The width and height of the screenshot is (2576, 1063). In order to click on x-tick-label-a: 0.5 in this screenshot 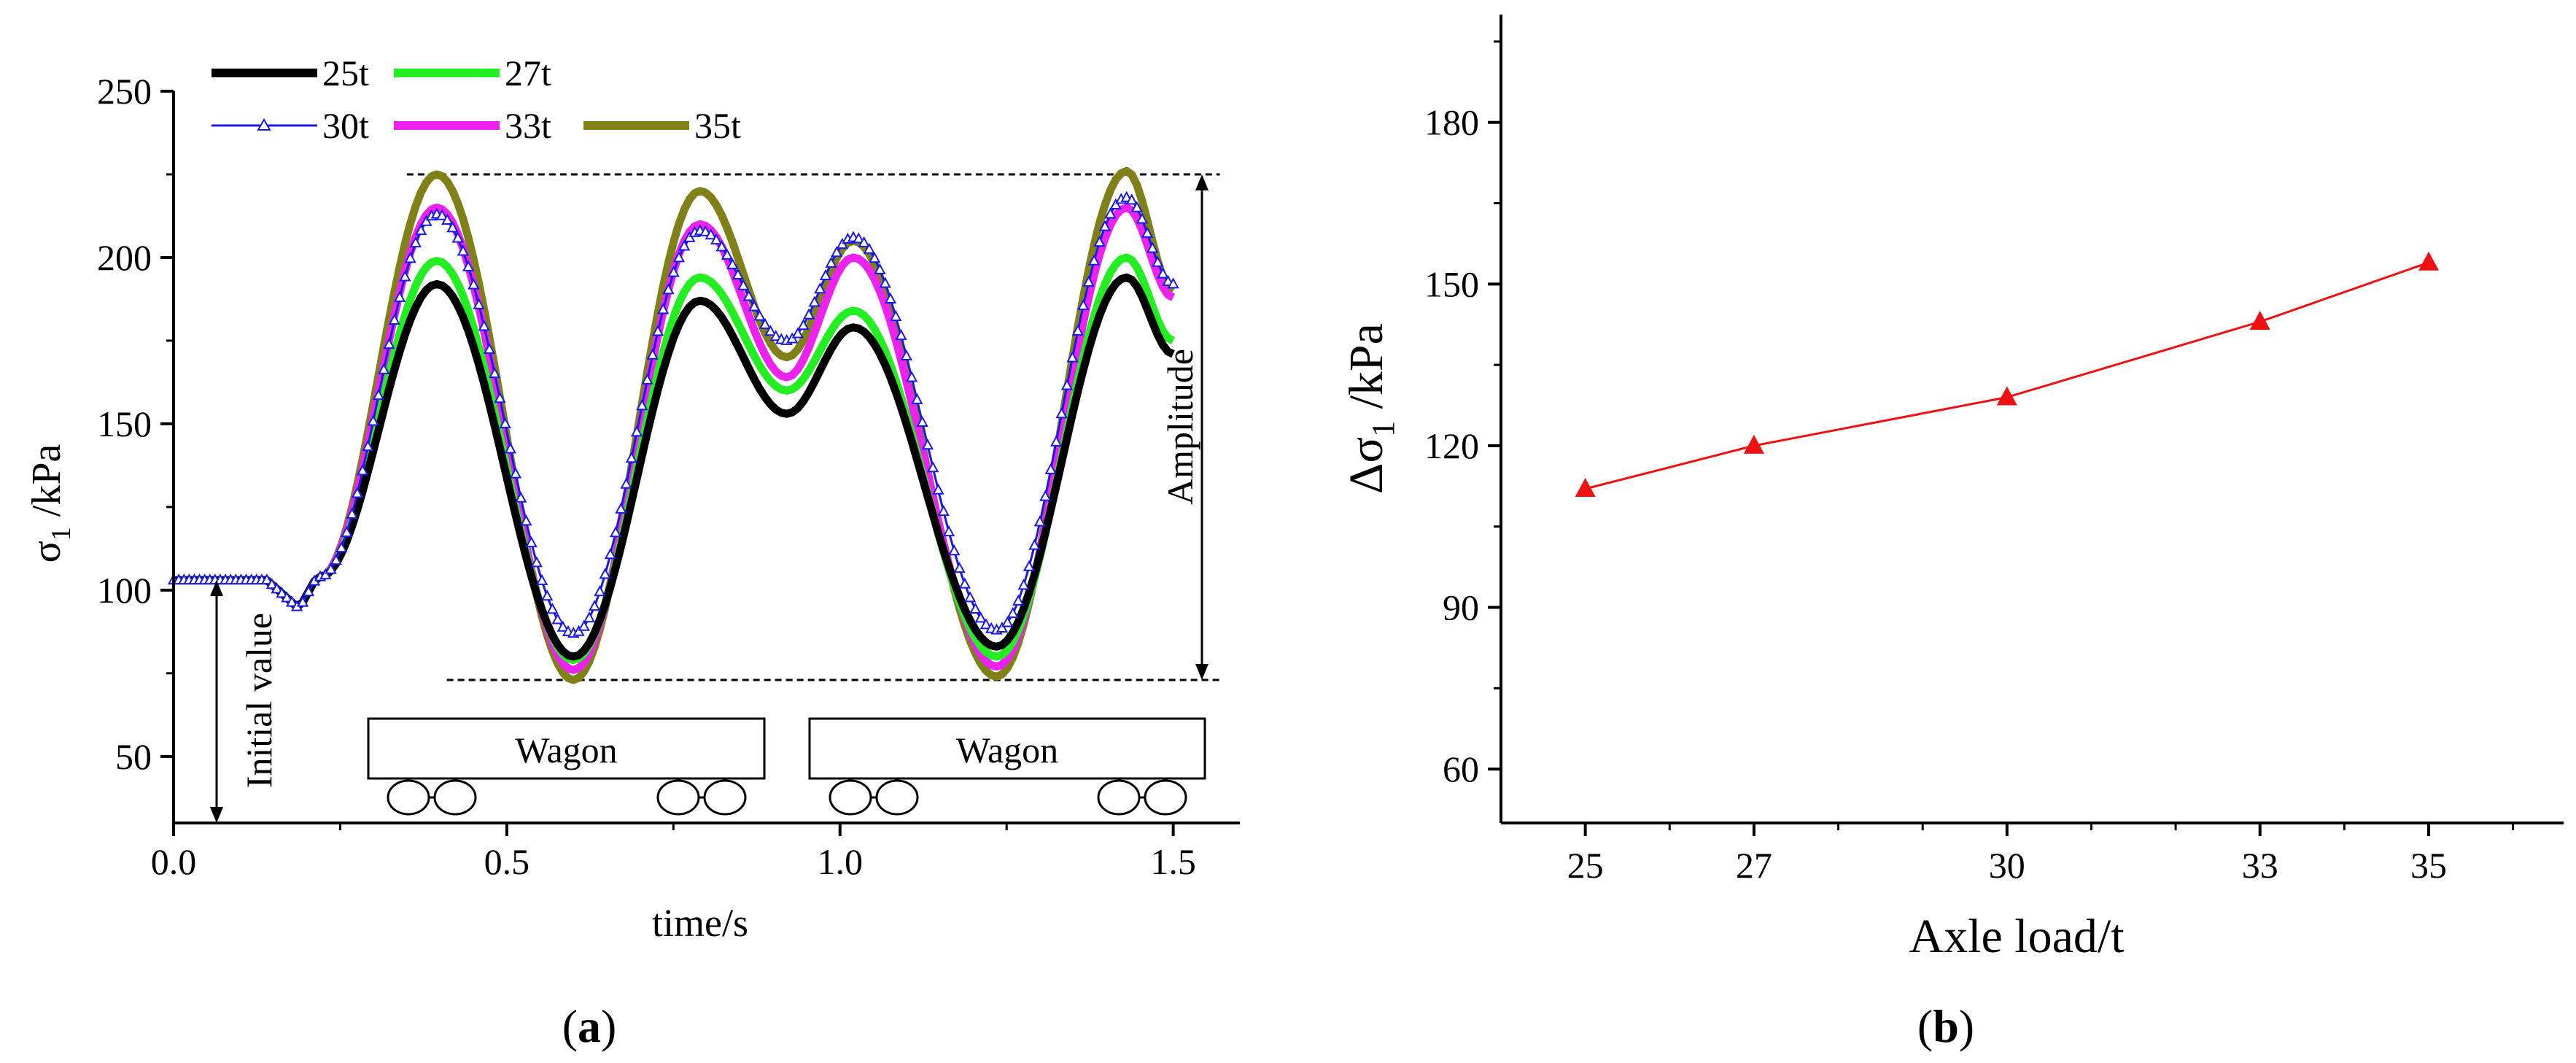, I will do `click(507, 862)`.